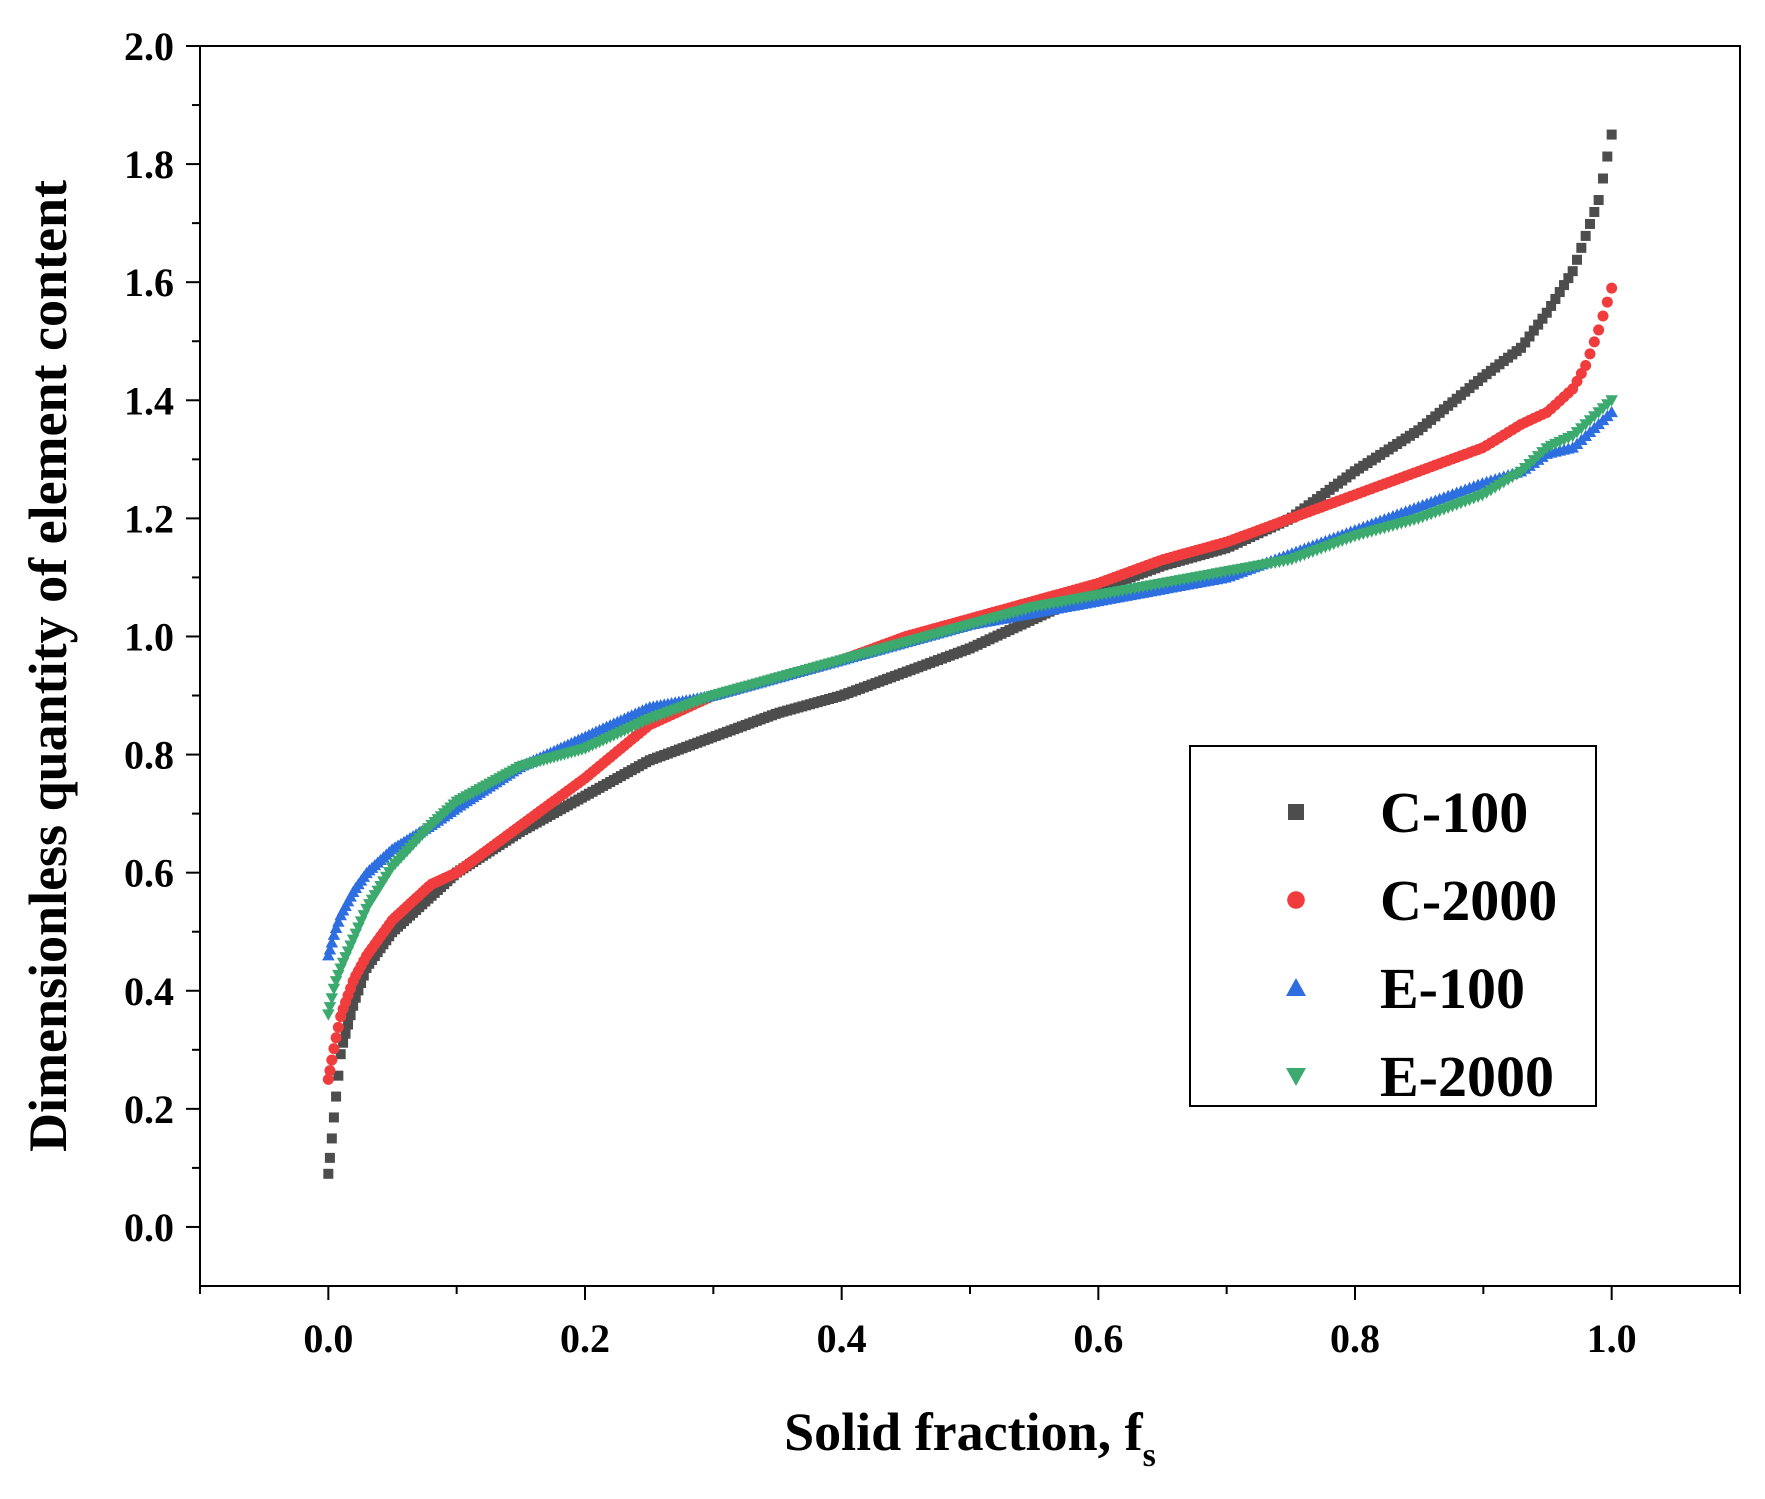 This screenshot has height=1499, width=1765. I want to click on y-tick-label: 0.4, so click(149, 991).